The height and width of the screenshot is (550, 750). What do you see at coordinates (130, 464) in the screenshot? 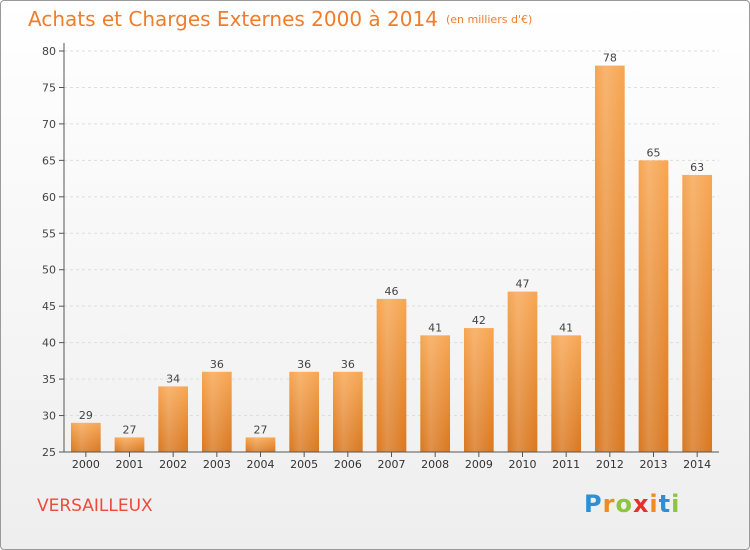
I see `x-tick-label: 2001` at bounding box center [130, 464].